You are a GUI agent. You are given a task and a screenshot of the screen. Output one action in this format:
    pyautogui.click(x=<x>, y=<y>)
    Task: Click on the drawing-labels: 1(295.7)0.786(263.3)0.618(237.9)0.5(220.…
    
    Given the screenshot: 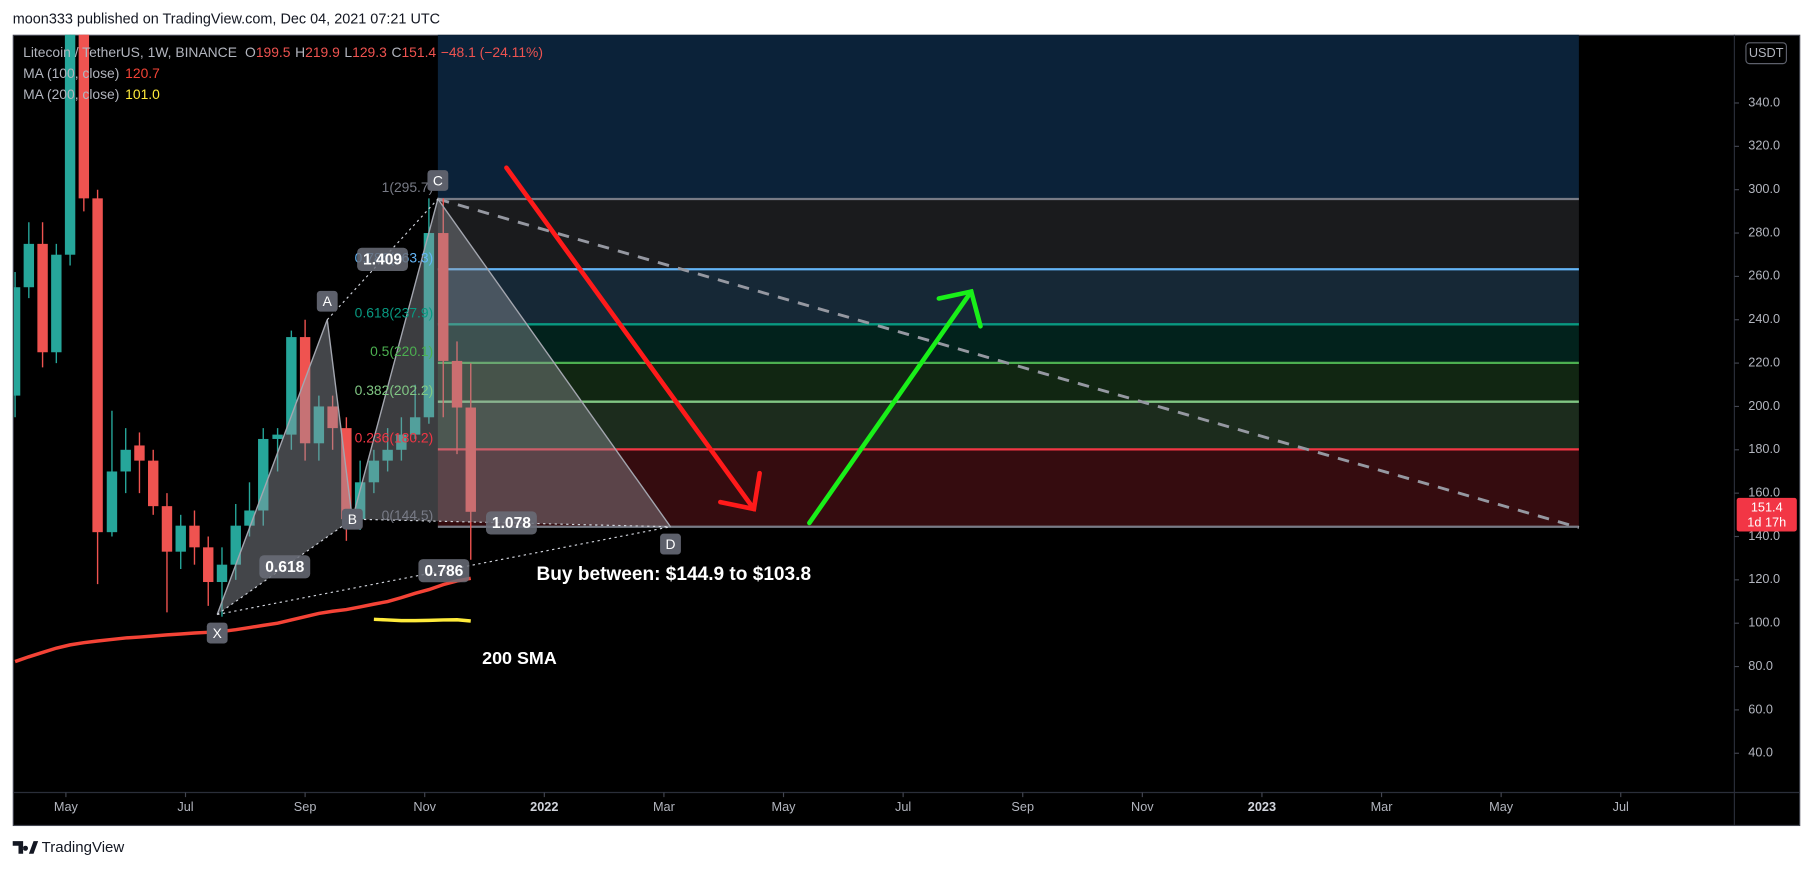 What is the action you would take?
    pyautogui.click(x=443, y=407)
    